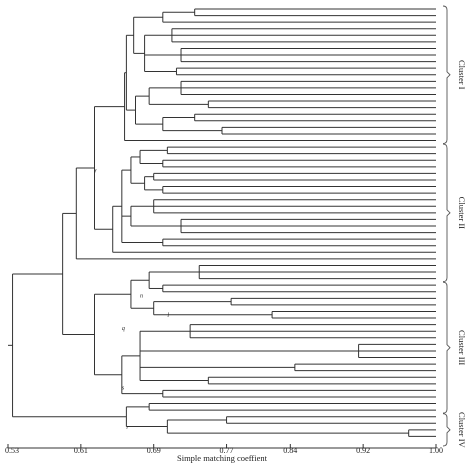  I want to click on x-axis-tick-label: 0.84, so click(290, 450).